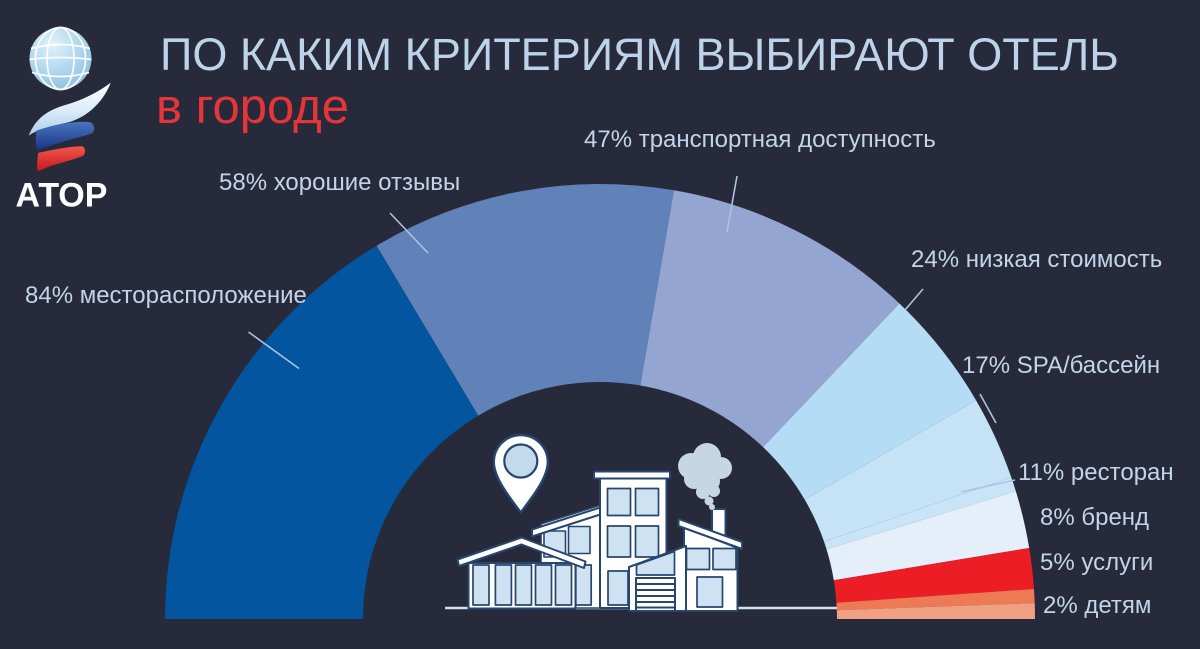 The width and height of the screenshot is (1200, 649). Describe the element at coordinates (62, 196) in the screenshot. I see `svg-text: АТОР` at that location.